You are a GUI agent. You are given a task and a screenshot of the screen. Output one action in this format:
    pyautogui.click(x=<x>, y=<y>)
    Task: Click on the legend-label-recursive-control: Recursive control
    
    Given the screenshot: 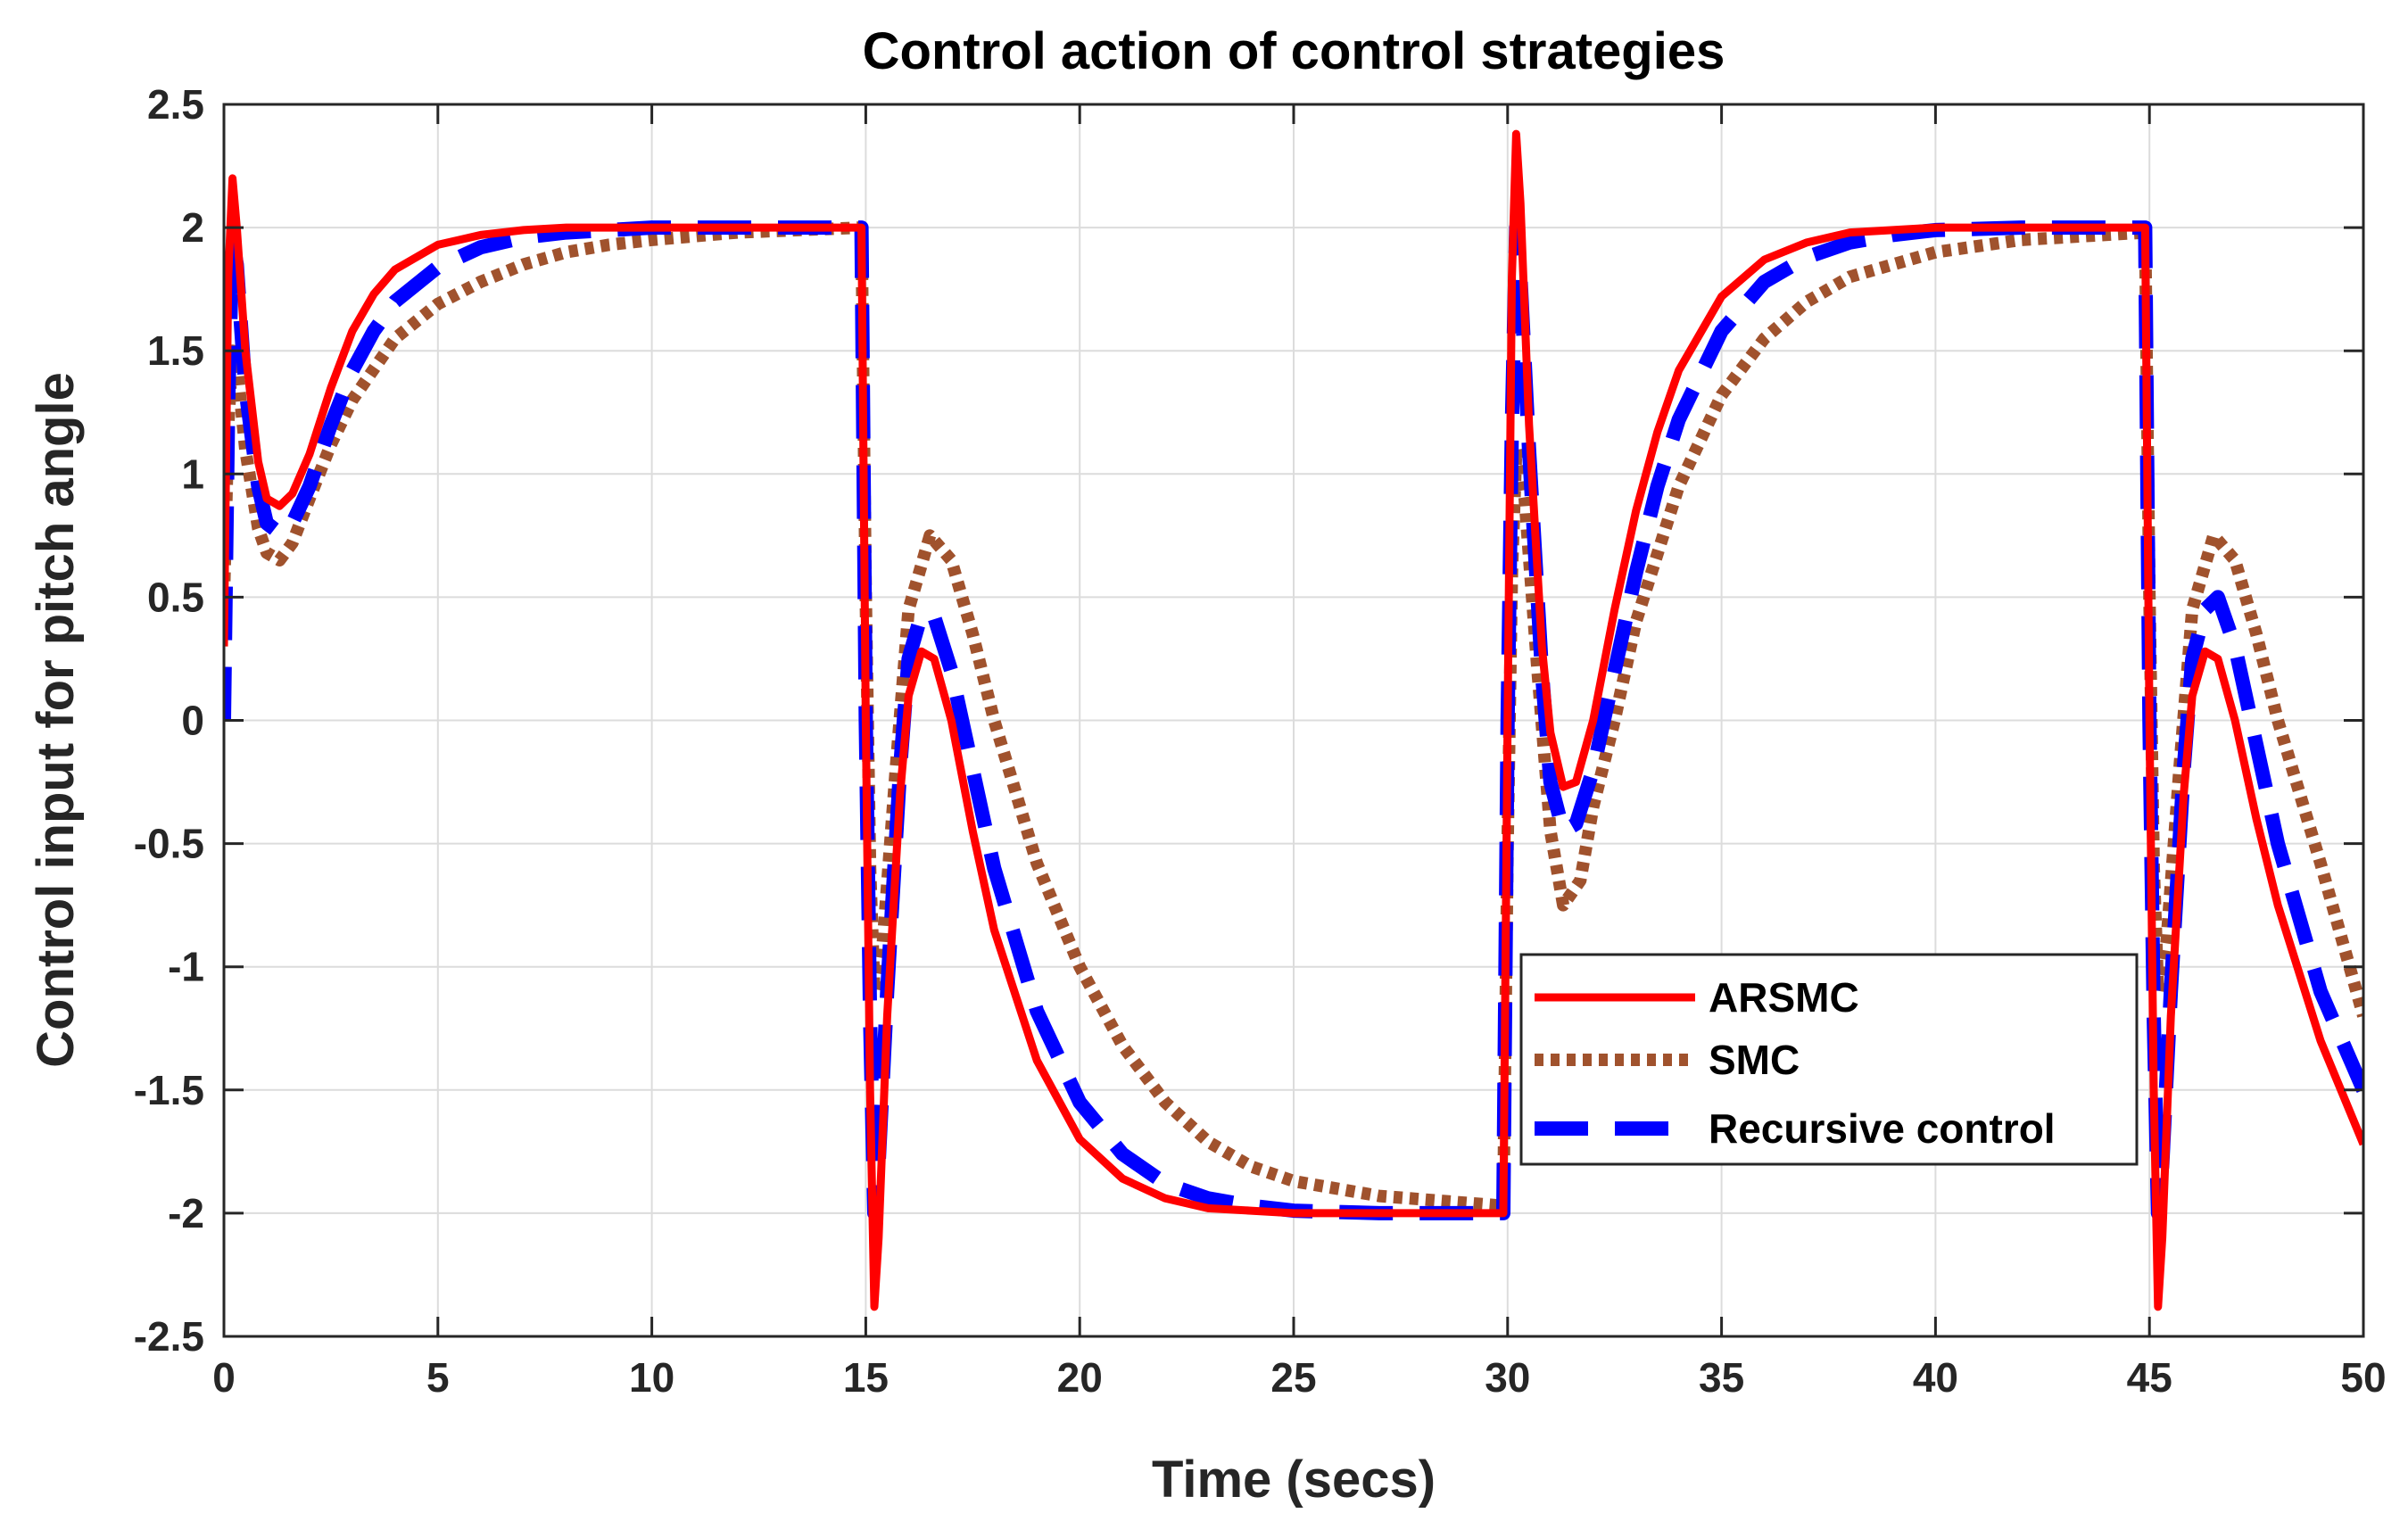 What is the action you would take?
    pyautogui.click(x=1882, y=1129)
    